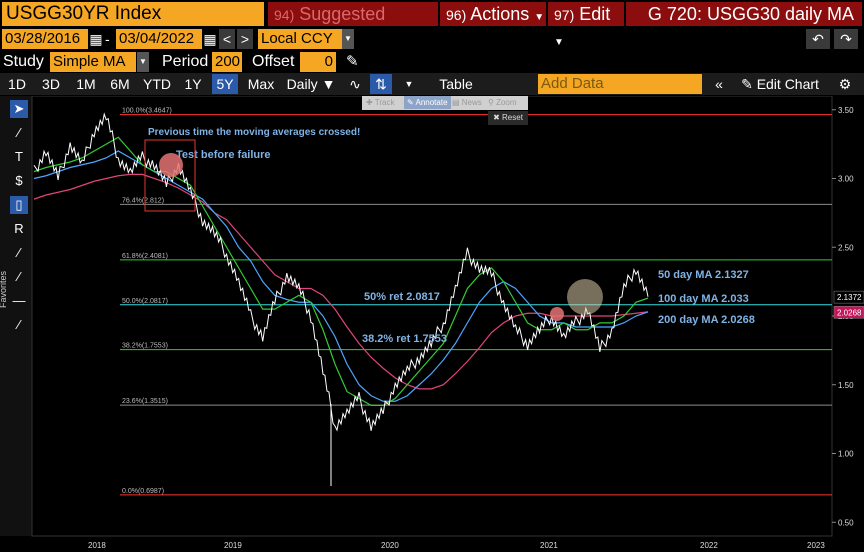 The width and height of the screenshot is (864, 552). Describe the element at coordinates (557, 314) in the screenshot. I see `cross-highlight-circle` at that location.